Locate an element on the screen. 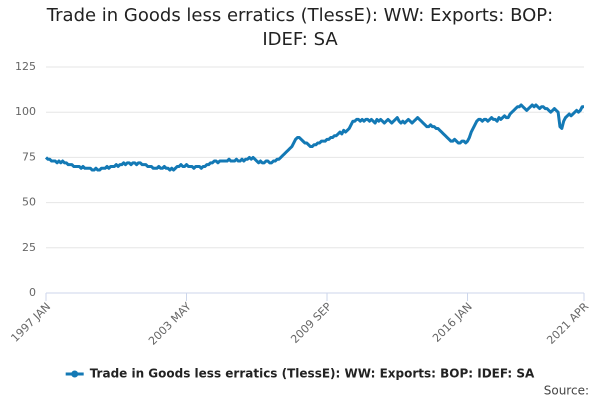 The image size is (600, 400). y-tick-label: 125 is located at coordinates (25, 66).